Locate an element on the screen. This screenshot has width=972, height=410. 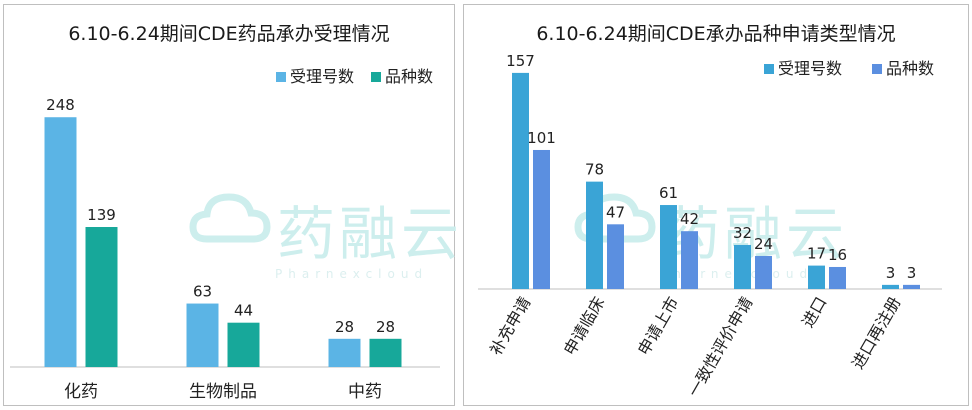
data-label-1-1: 44 is located at coordinates (243, 311).